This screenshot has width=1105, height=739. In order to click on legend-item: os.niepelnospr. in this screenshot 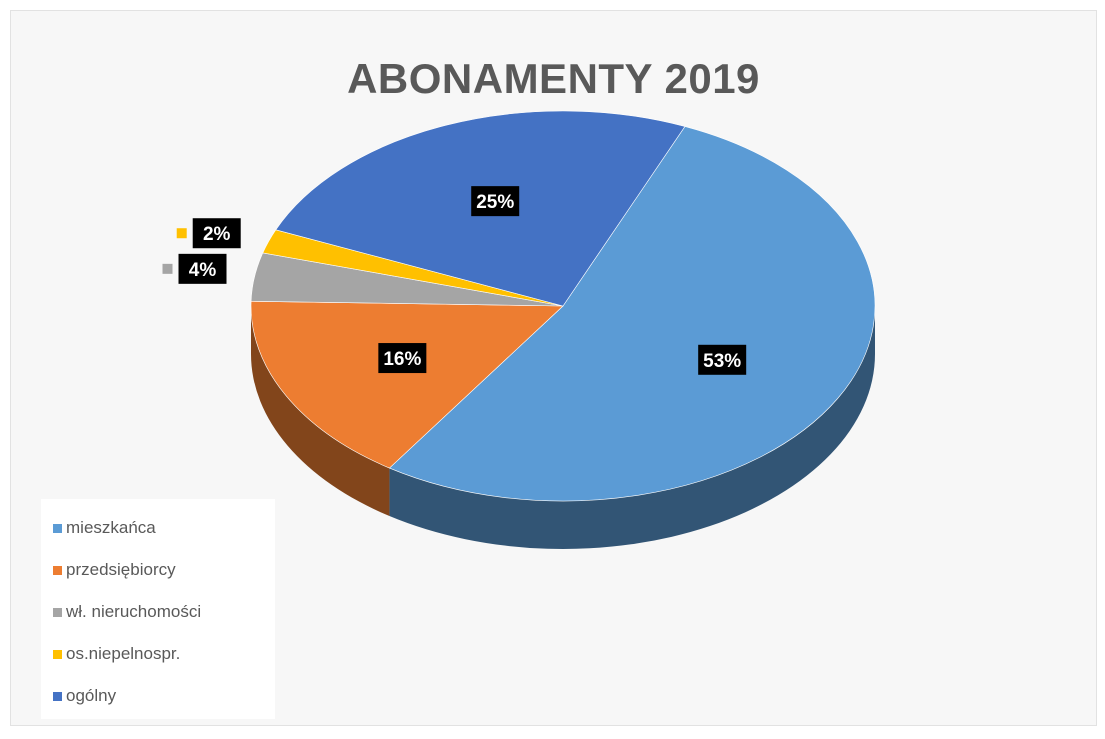, I will do `click(116, 654)`.